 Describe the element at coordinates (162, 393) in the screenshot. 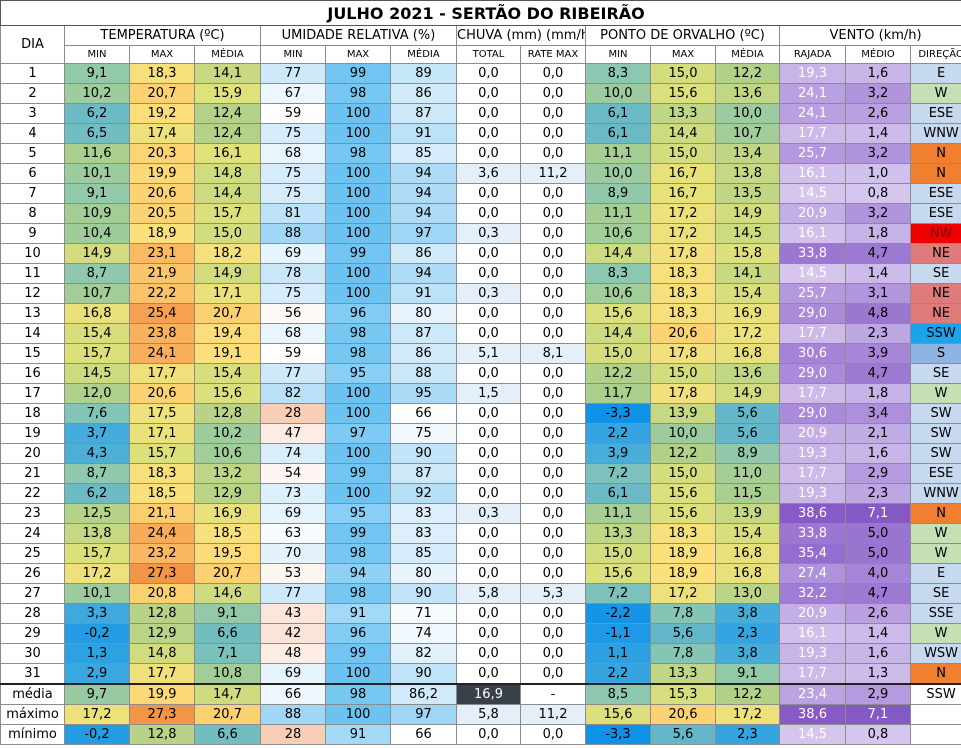

I see `temp-max-cell: 20,6` at that location.